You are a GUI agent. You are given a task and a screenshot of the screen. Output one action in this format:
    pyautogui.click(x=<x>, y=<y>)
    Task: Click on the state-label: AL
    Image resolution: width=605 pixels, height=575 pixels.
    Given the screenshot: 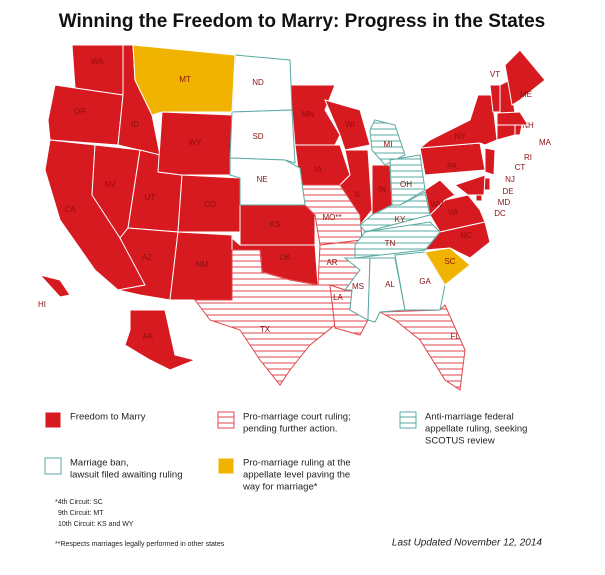 What is the action you would take?
    pyautogui.click(x=390, y=284)
    